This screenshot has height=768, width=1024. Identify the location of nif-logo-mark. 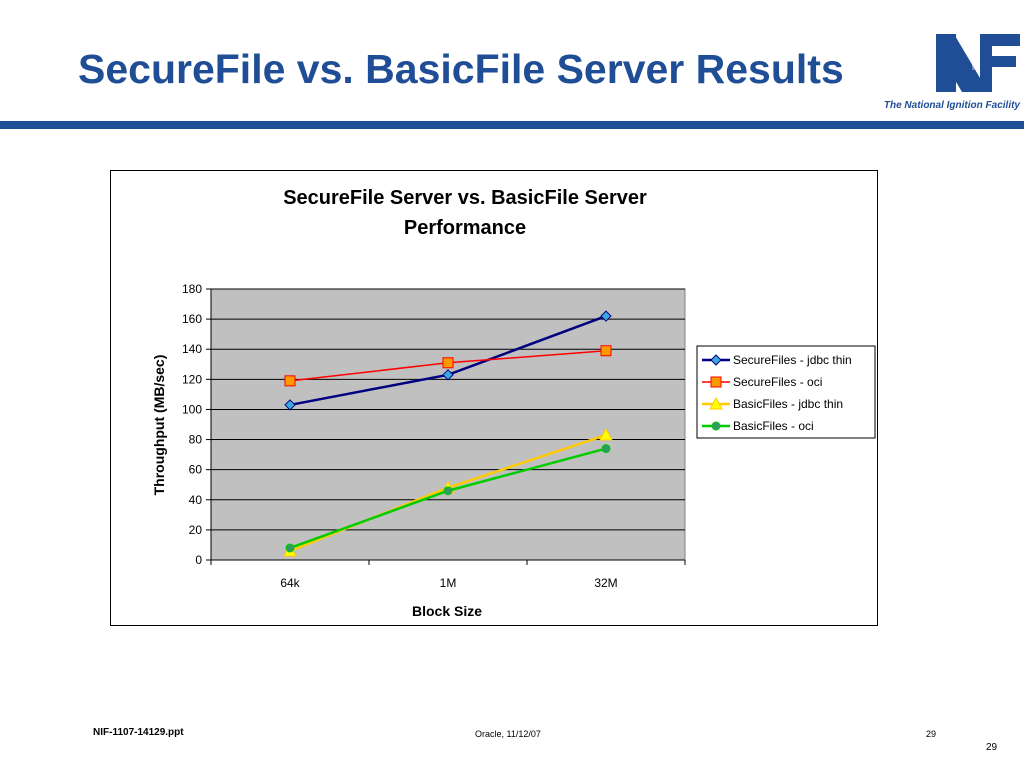
(978, 63).